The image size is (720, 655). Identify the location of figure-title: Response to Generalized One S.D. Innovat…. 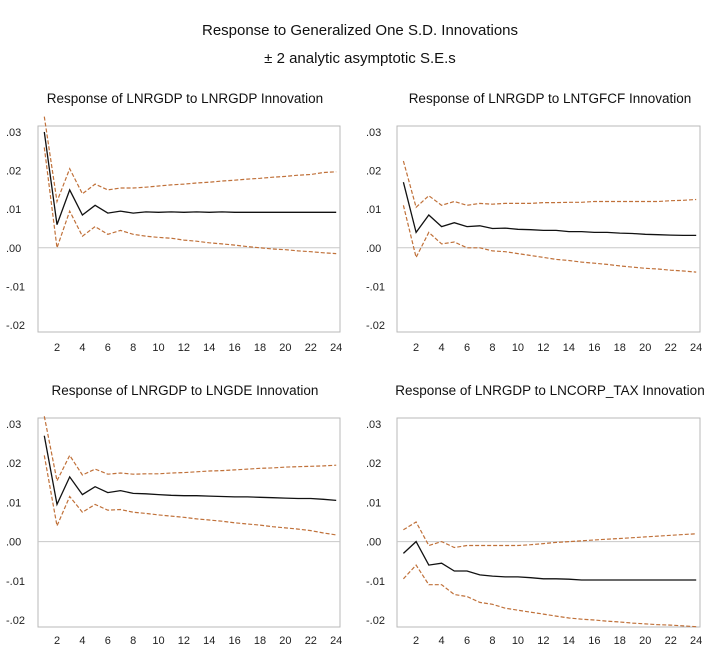
(360, 30).